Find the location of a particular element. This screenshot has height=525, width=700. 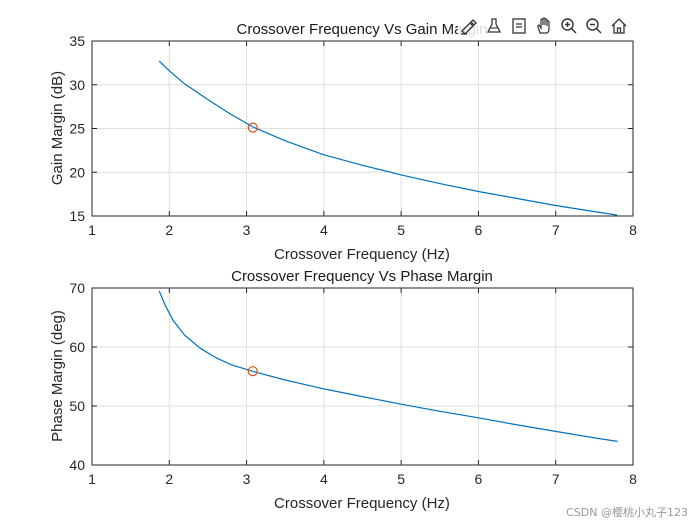

axes-toolbar is located at coordinates (547, 26).